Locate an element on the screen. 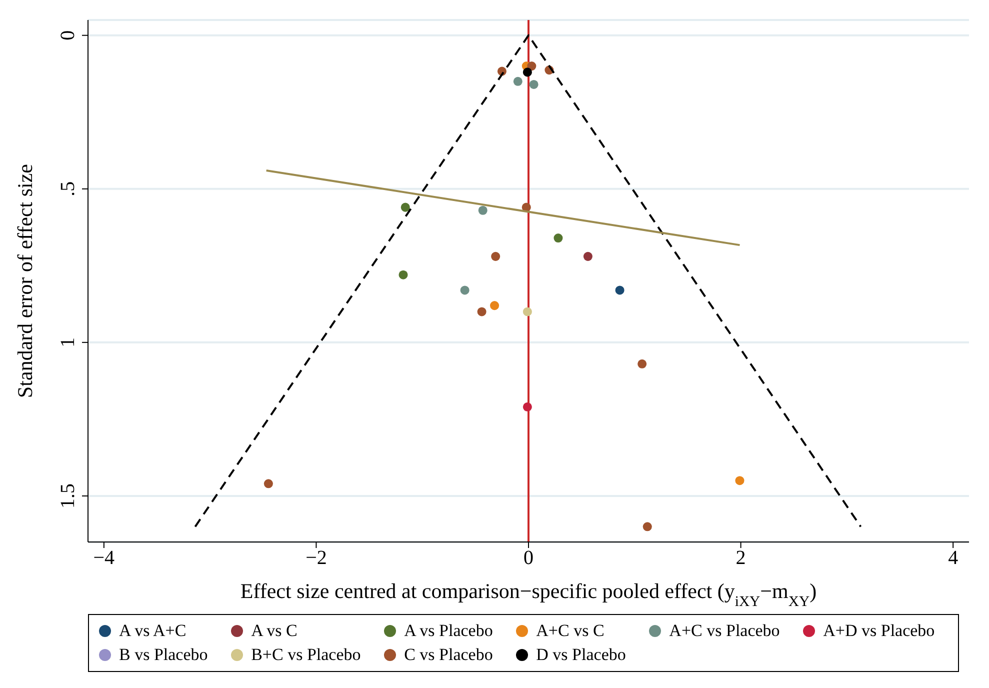 Image resolution: width=989 pixels, height=688 pixels. legend-label: A vs Placebo is located at coordinates (448, 631).